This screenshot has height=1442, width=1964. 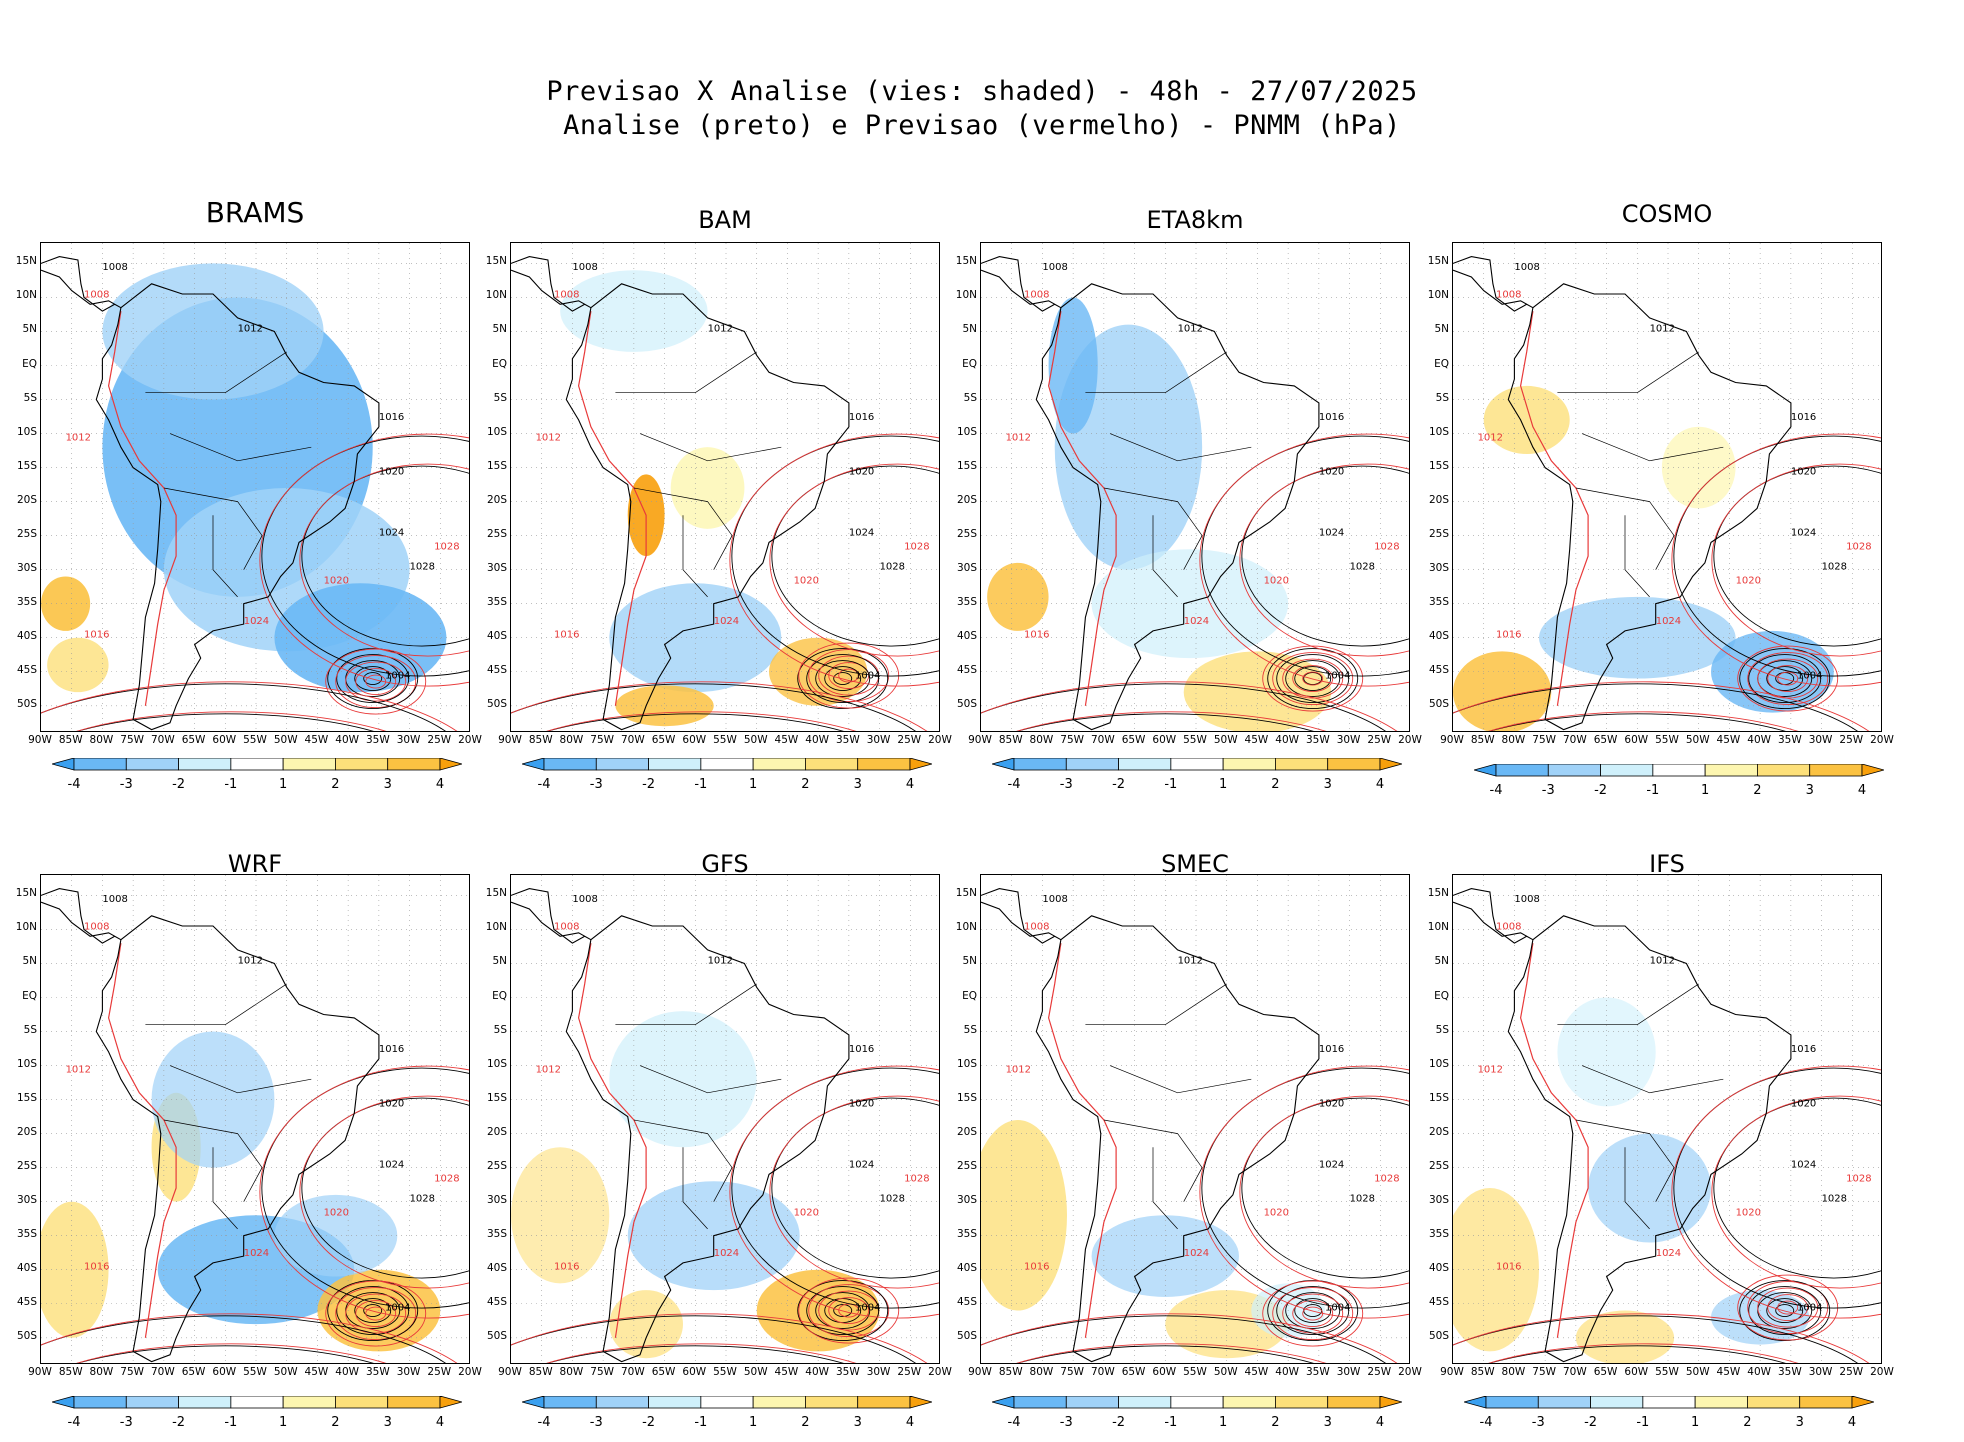 I want to click on colorbar-label: 3, so click(x=857, y=784).